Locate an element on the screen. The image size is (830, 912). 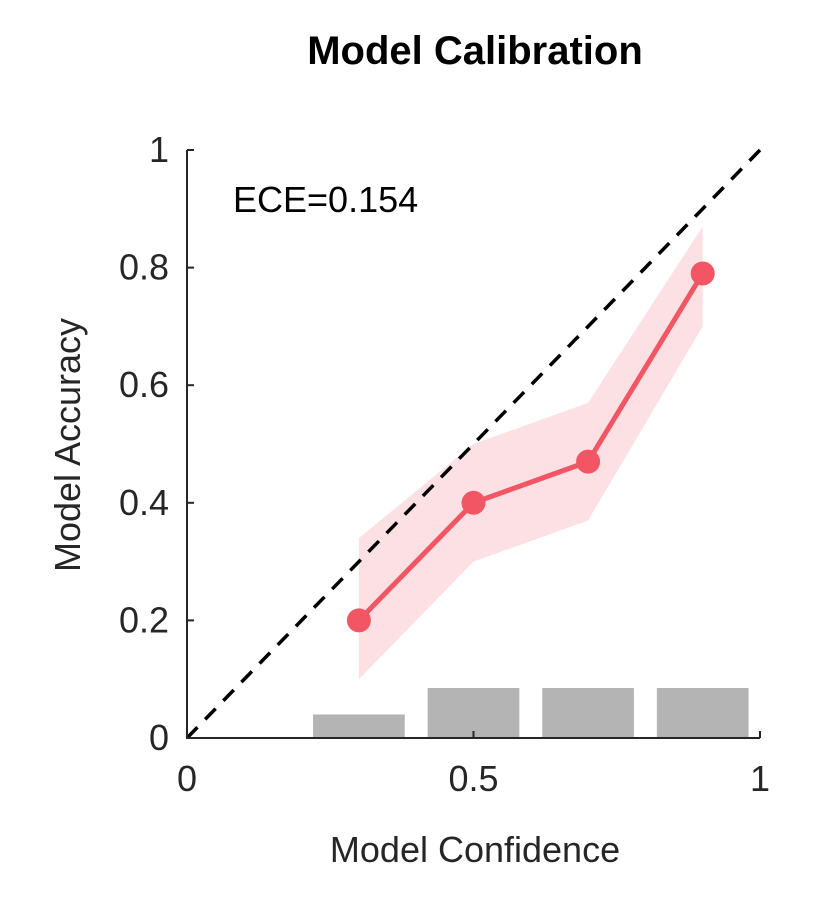
ece-annotation: ECE=0.154 is located at coordinates (325, 199).